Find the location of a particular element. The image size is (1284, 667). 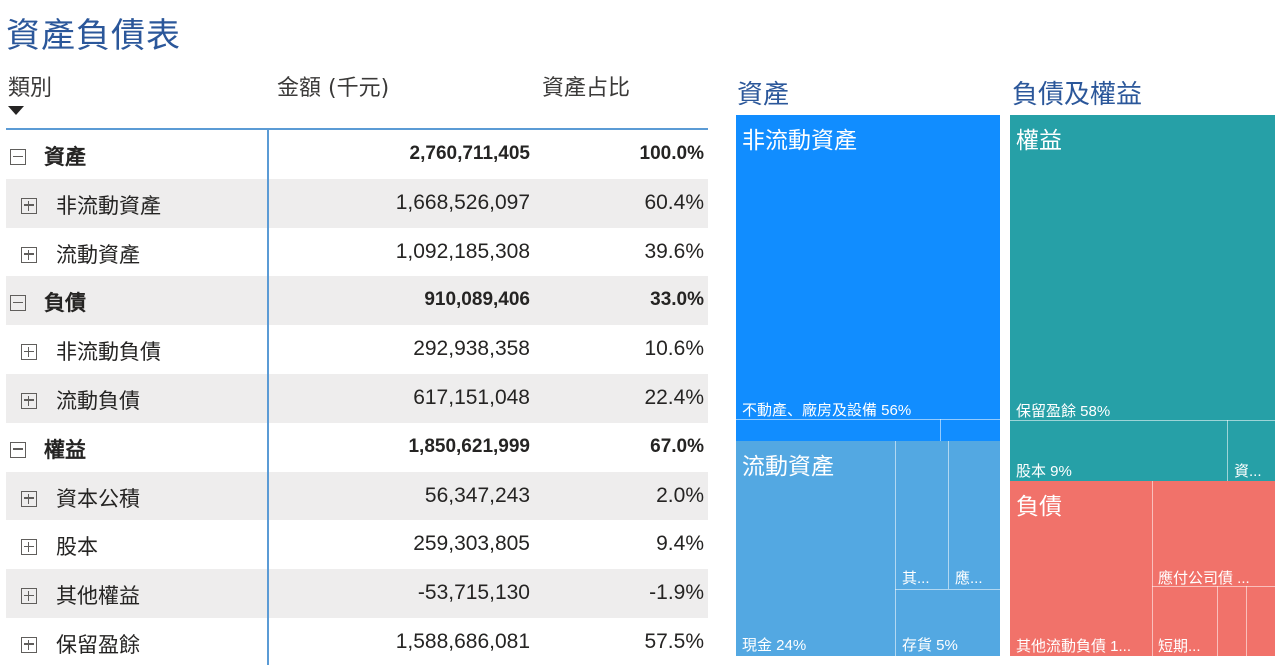

row-label: 非流動負債 is located at coordinates (108, 352).